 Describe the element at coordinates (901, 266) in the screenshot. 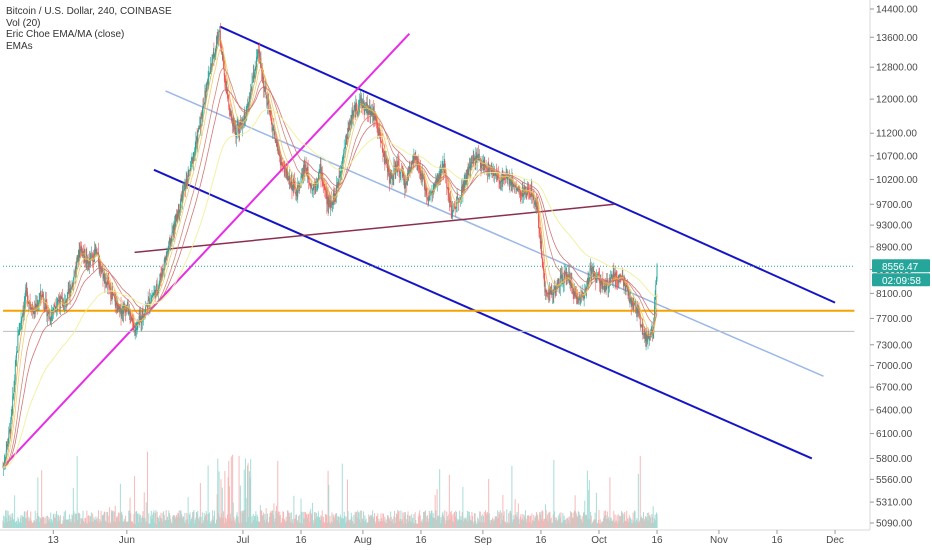

I see `last-price-badge` at that location.